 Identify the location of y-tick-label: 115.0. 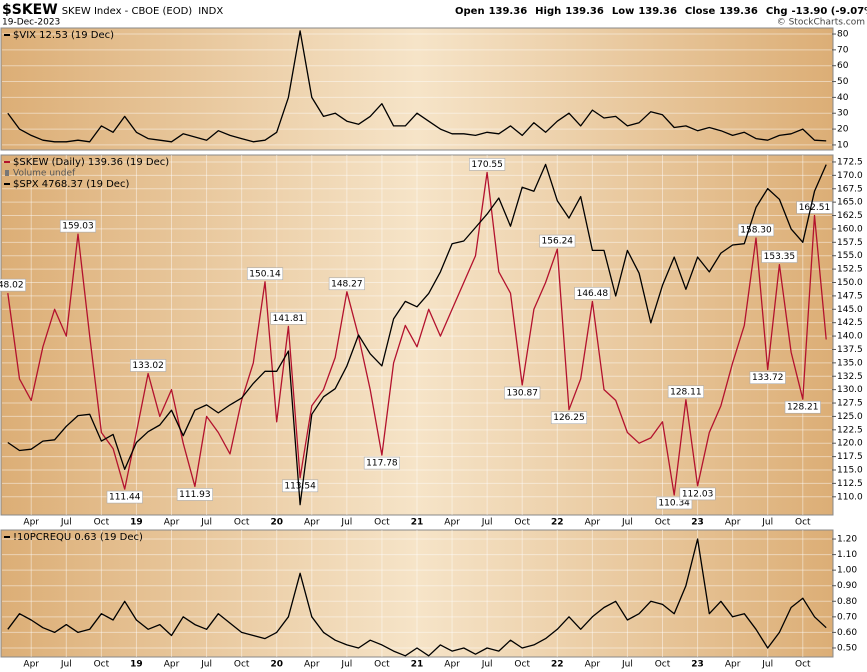
(850, 471).